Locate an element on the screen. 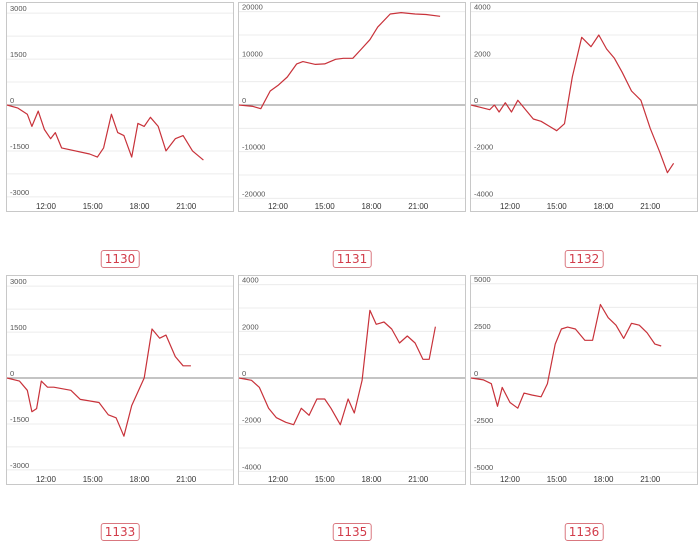 Image resolution: width=700 pixels, height=547 pixels. y-tick-label: 2500 is located at coordinates (482, 326).